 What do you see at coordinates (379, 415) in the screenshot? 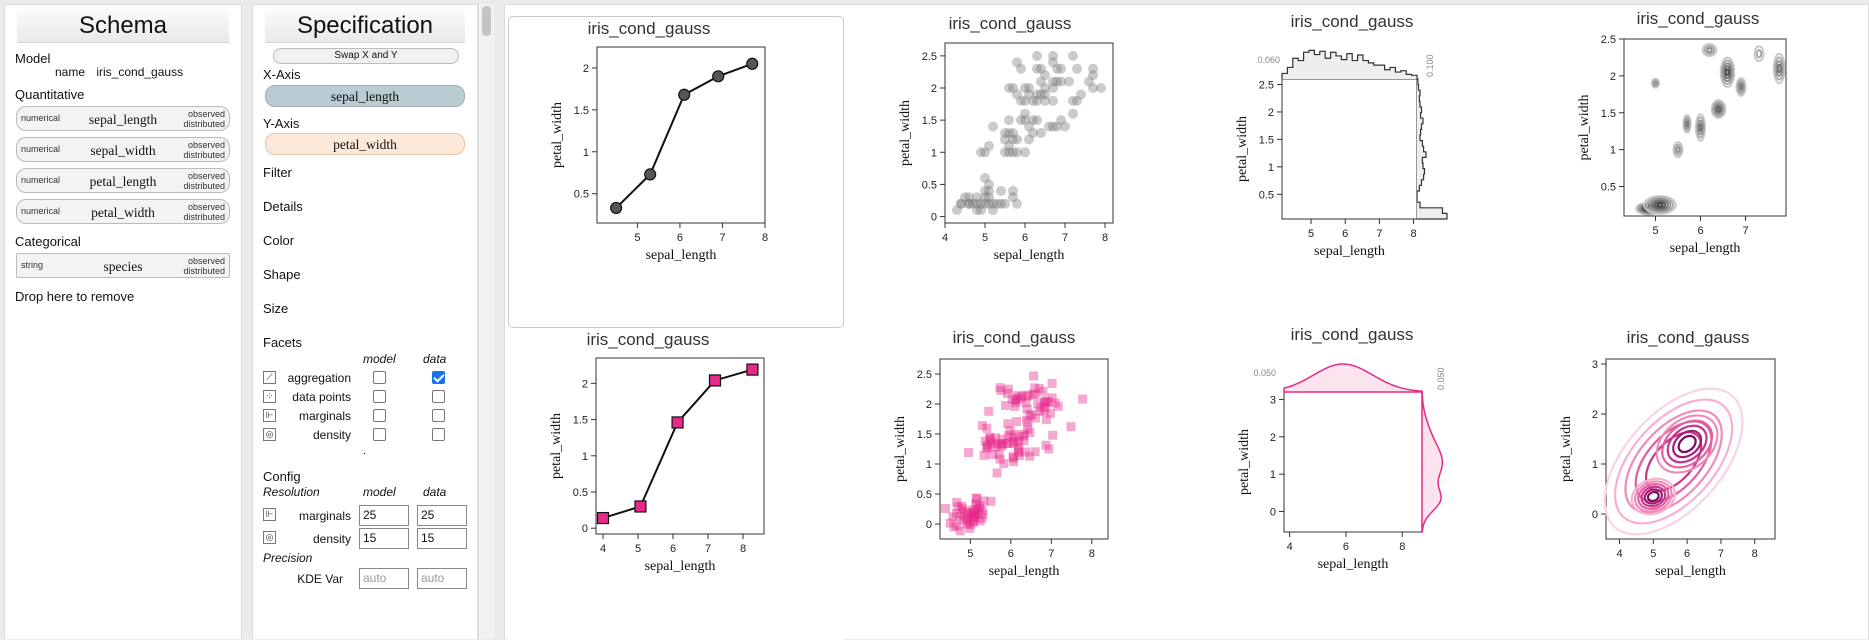
I see `marginals-model-checkbox` at bounding box center [379, 415].